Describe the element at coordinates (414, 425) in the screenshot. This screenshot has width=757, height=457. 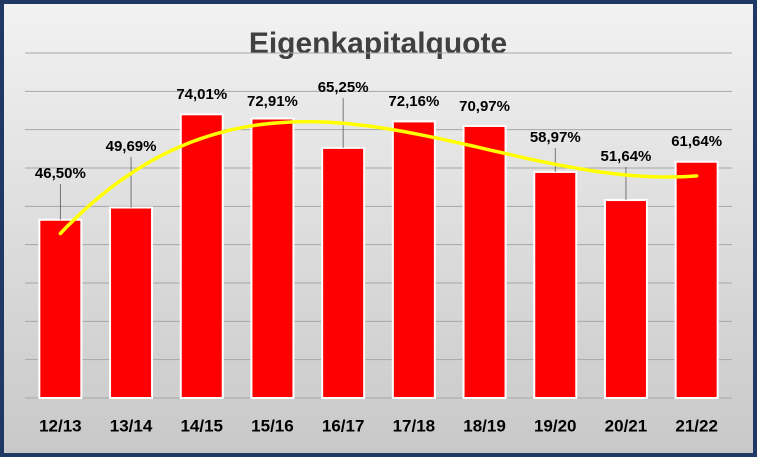
I see `x-tick-label: 17/18` at that location.